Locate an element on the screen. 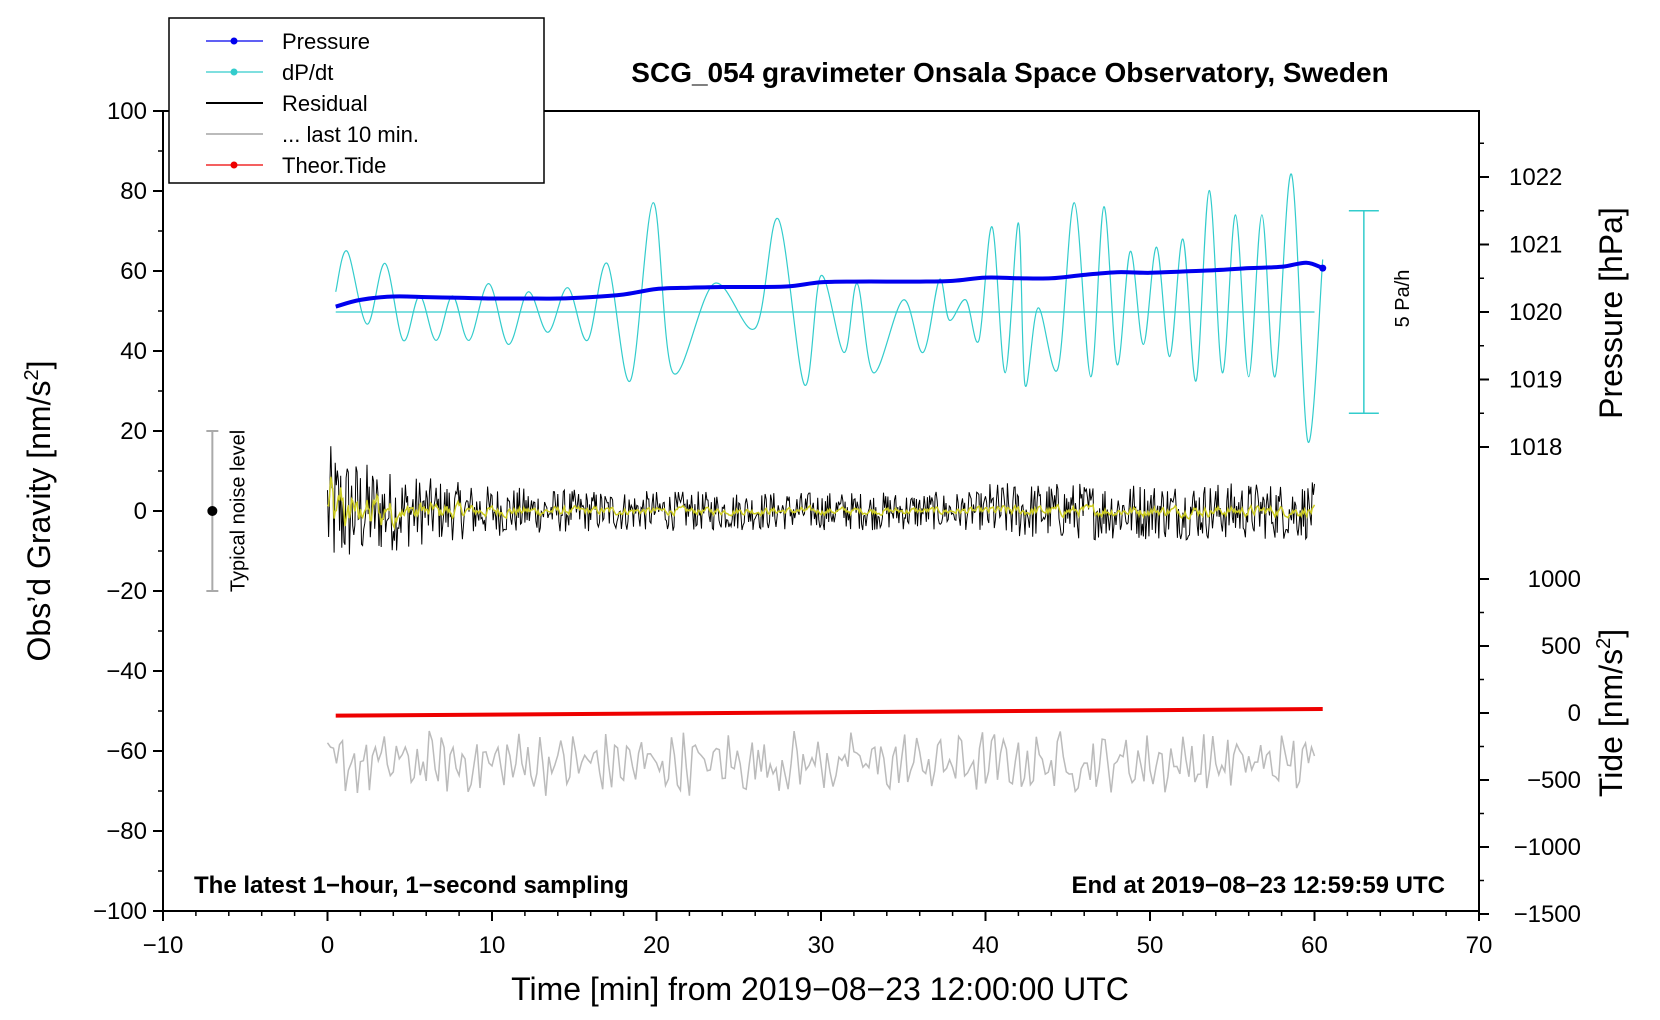 This screenshot has height=1020, width=1660. y-tick-label: 0 is located at coordinates (140, 511).